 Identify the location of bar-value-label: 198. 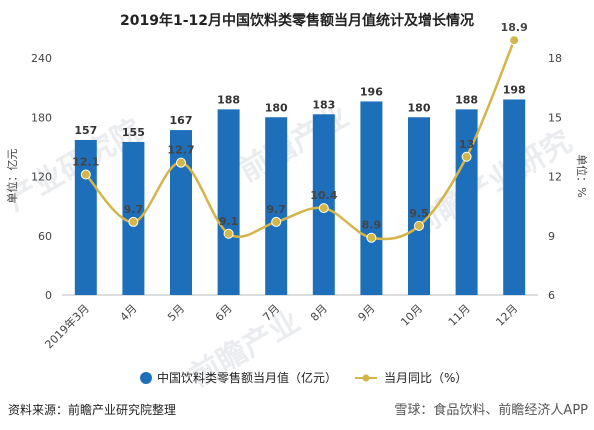
(514, 89).